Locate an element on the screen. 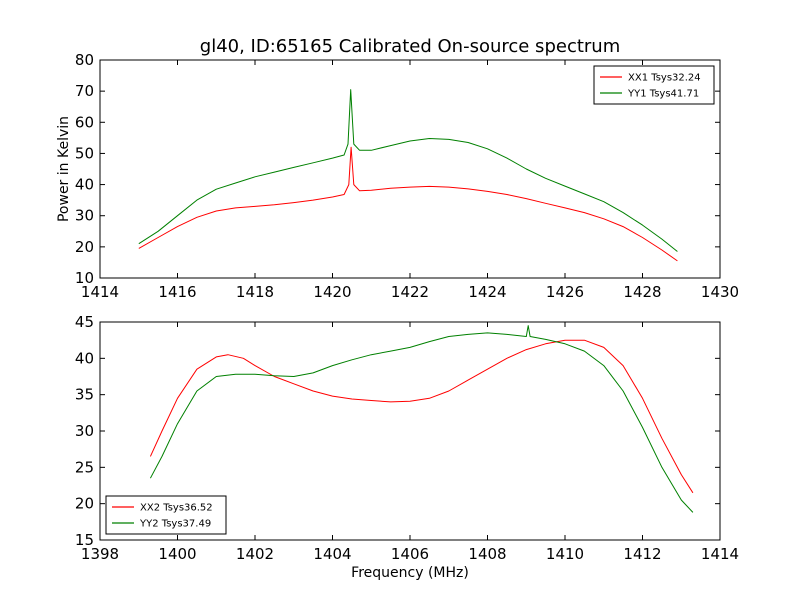 This screenshot has height=600, width=800. bottom-x-axis-label: Frequency (MHz) is located at coordinates (410, 573).